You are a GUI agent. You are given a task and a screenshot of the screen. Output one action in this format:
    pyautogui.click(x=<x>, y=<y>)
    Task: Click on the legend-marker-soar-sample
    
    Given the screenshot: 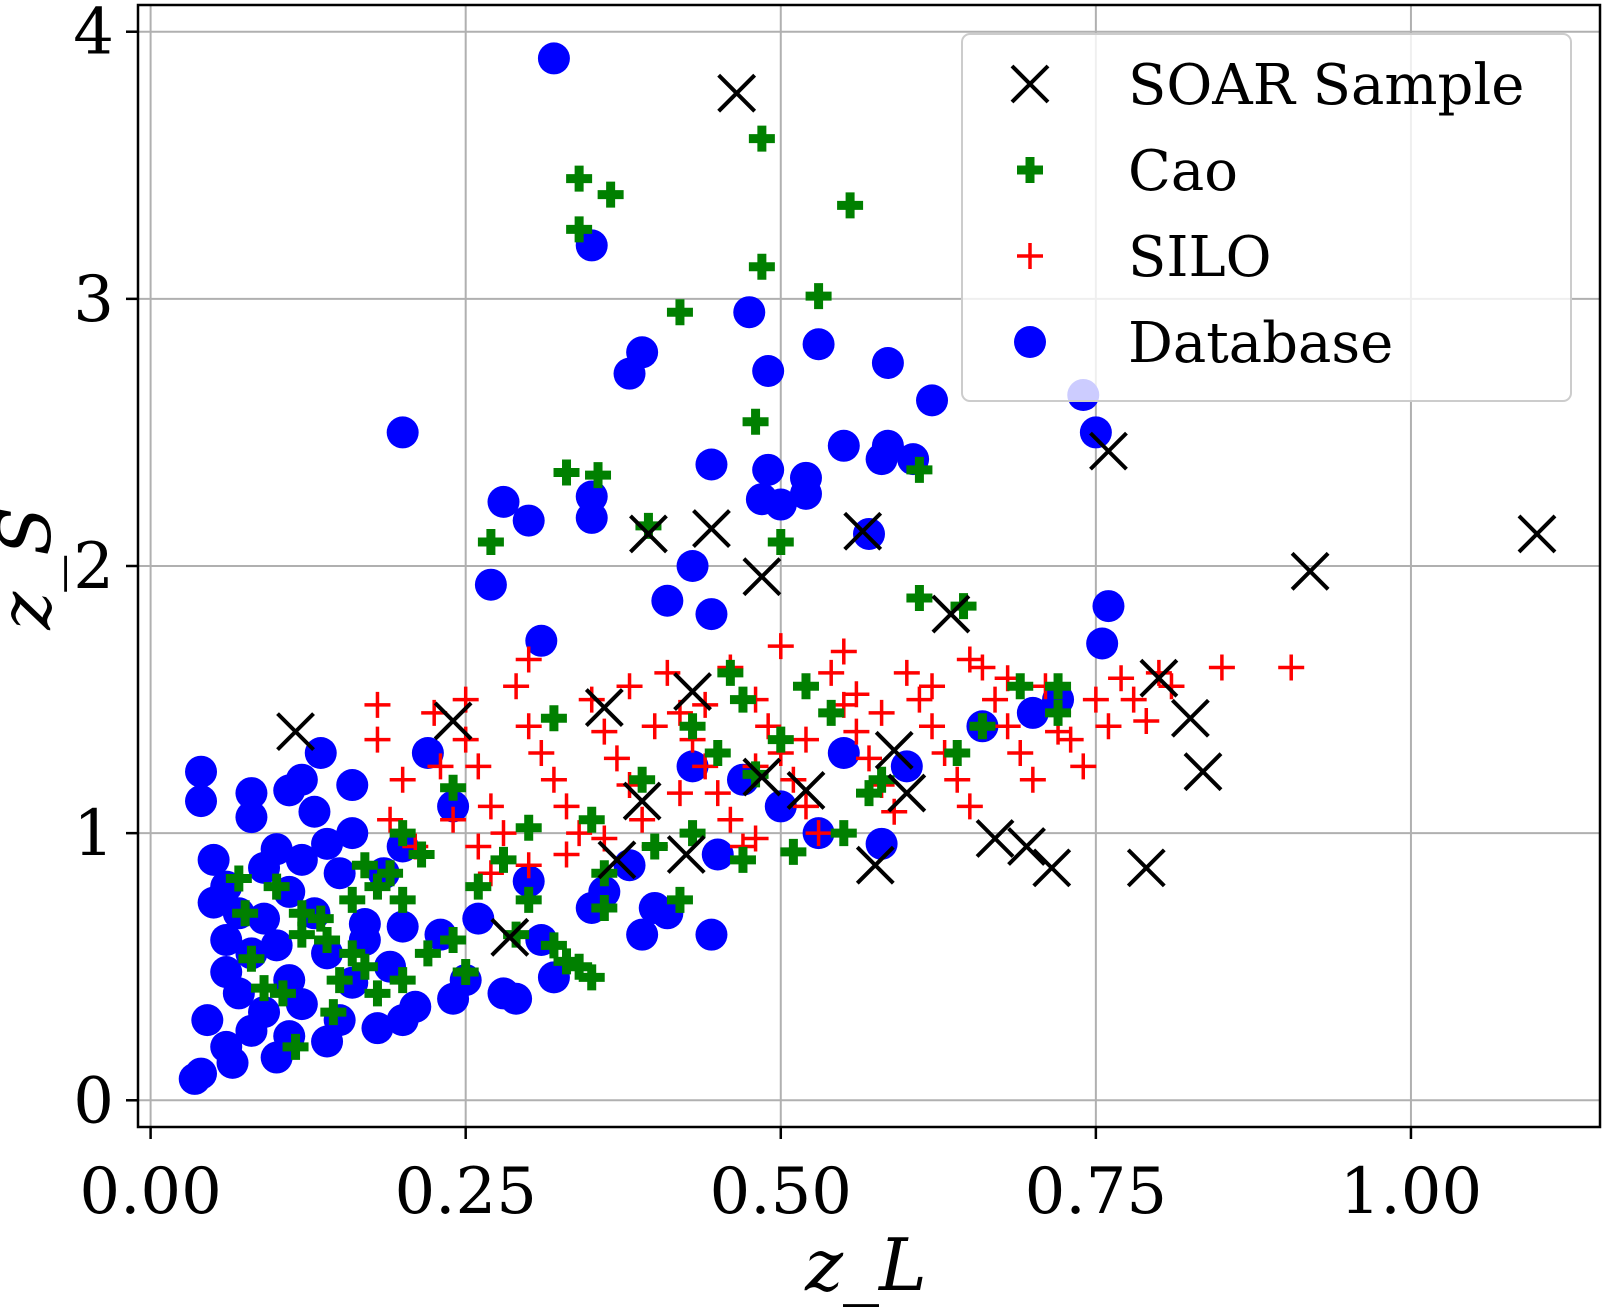 What is the action you would take?
    pyautogui.click(x=1030, y=84)
    